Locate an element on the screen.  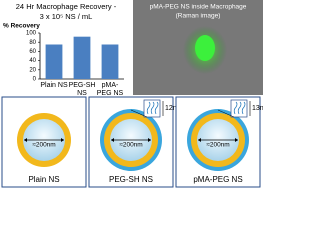
panel-label: PEG-SH NS is located at coordinates (131, 179).